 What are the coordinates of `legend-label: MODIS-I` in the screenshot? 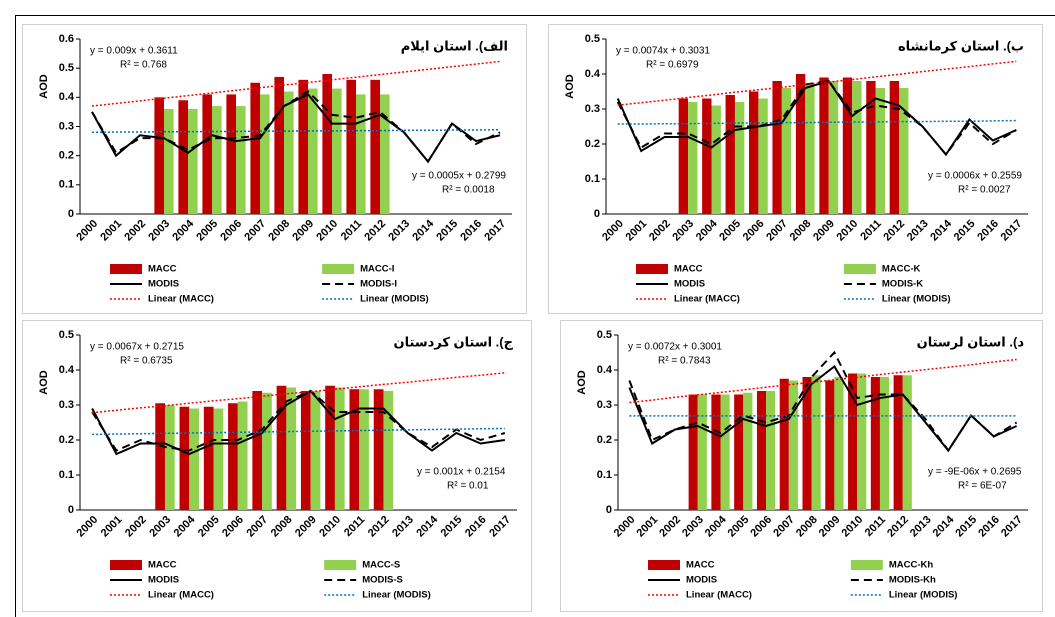 It's located at (378, 284).